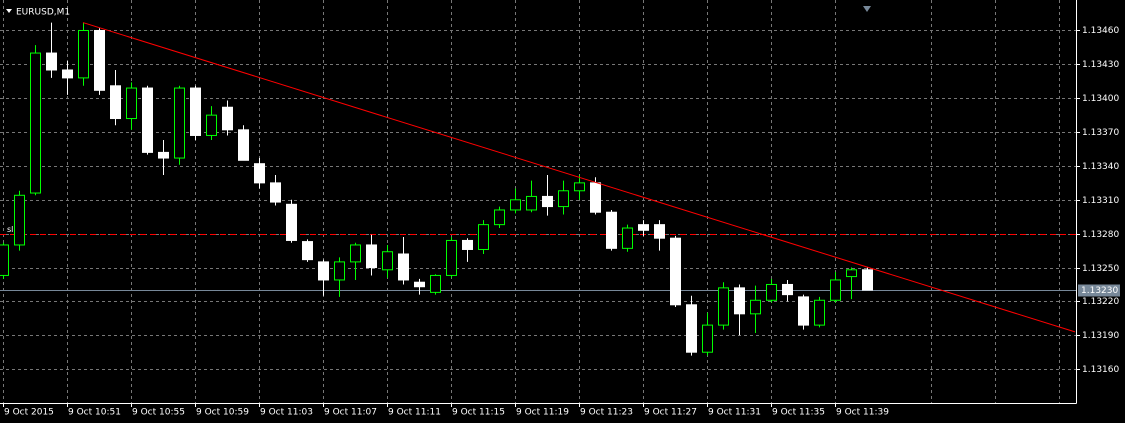 Image resolution: width=1125 pixels, height=423 pixels. Describe the element at coordinates (862, 413) in the screenshot. I see `x-tick-label: 9 Oct 11:39` at that location.